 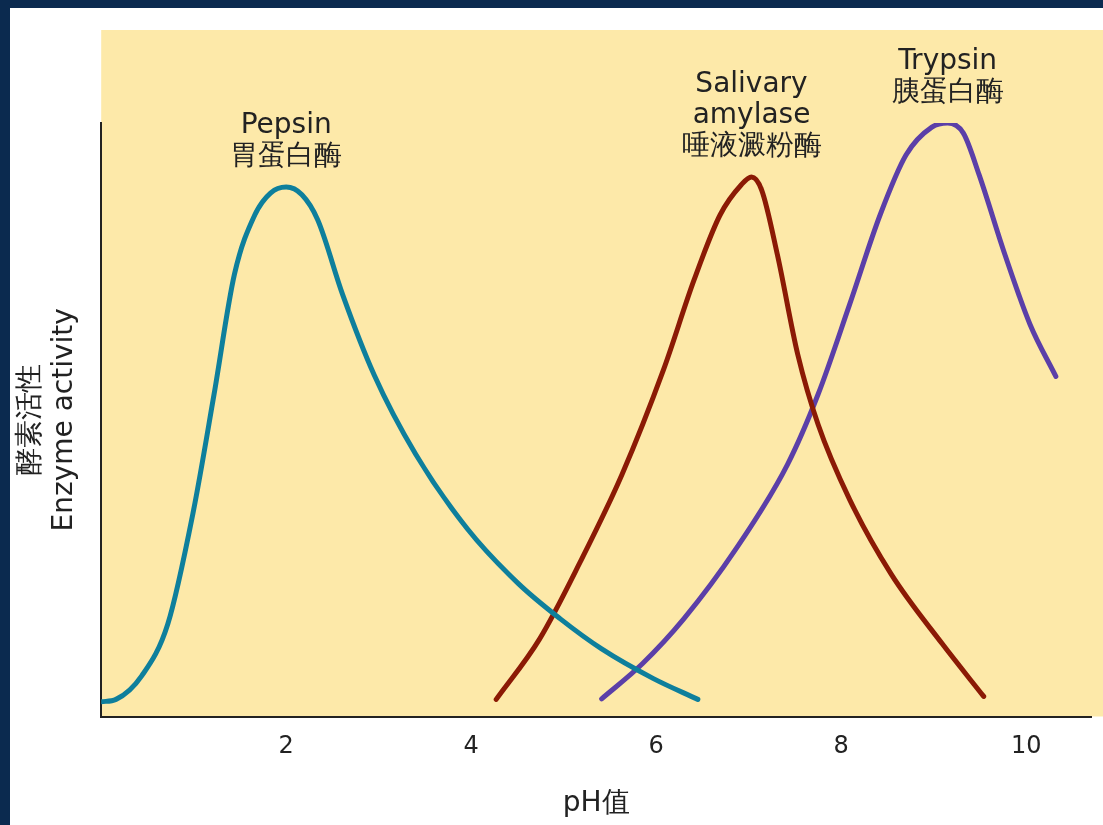 What do you see at coordinates (751, 114) in the screenshot?
I see `text: Salivary amylase 唾液澱粉酶` at bounding box center [751, 114].